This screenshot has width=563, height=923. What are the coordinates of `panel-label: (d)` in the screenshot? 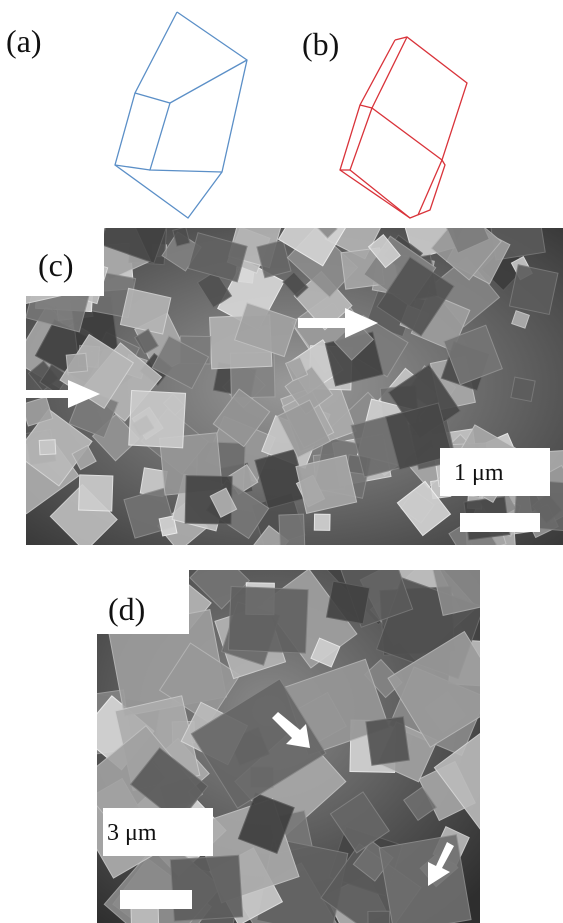 It's located at (126, 609).